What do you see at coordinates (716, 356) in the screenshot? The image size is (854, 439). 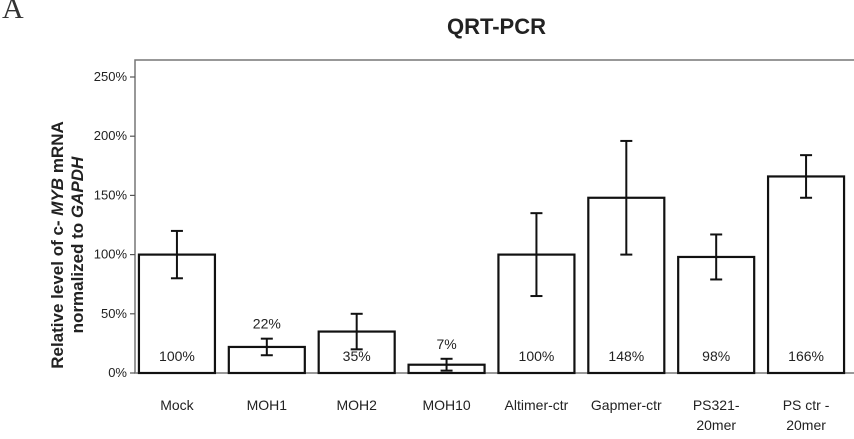 I see `data-label: 98%` at bounding box center [716, 356].